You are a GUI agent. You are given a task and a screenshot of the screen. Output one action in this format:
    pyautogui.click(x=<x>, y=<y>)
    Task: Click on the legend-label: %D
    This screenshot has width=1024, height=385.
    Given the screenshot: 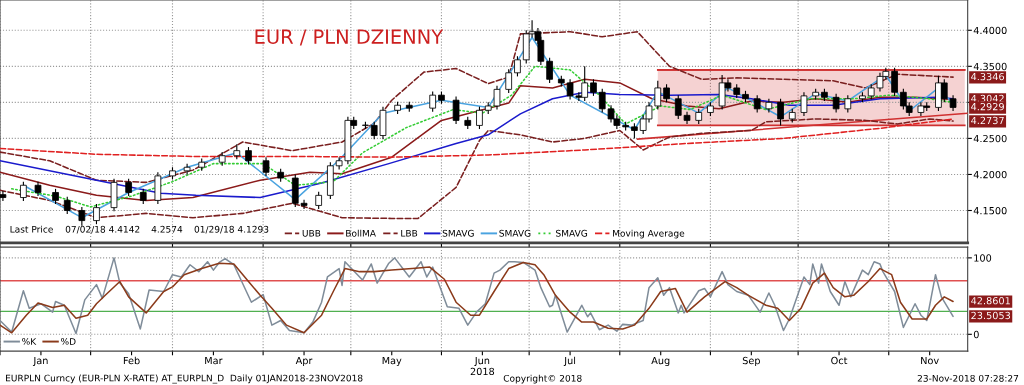 What is the action you would take?
    pyautogui.click(x=68, y=341)
    